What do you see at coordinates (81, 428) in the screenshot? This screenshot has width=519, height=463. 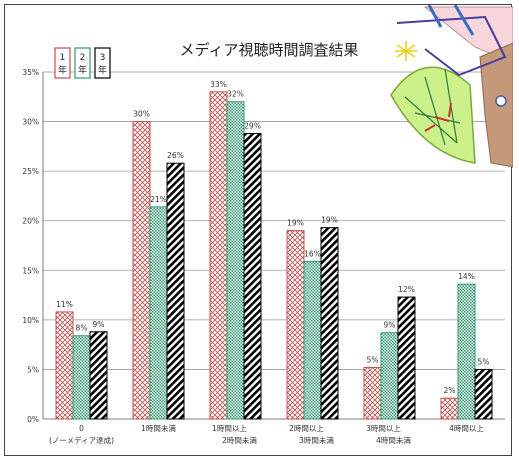 I see `x-tick-label: 0` at bounding box center [81, 428].